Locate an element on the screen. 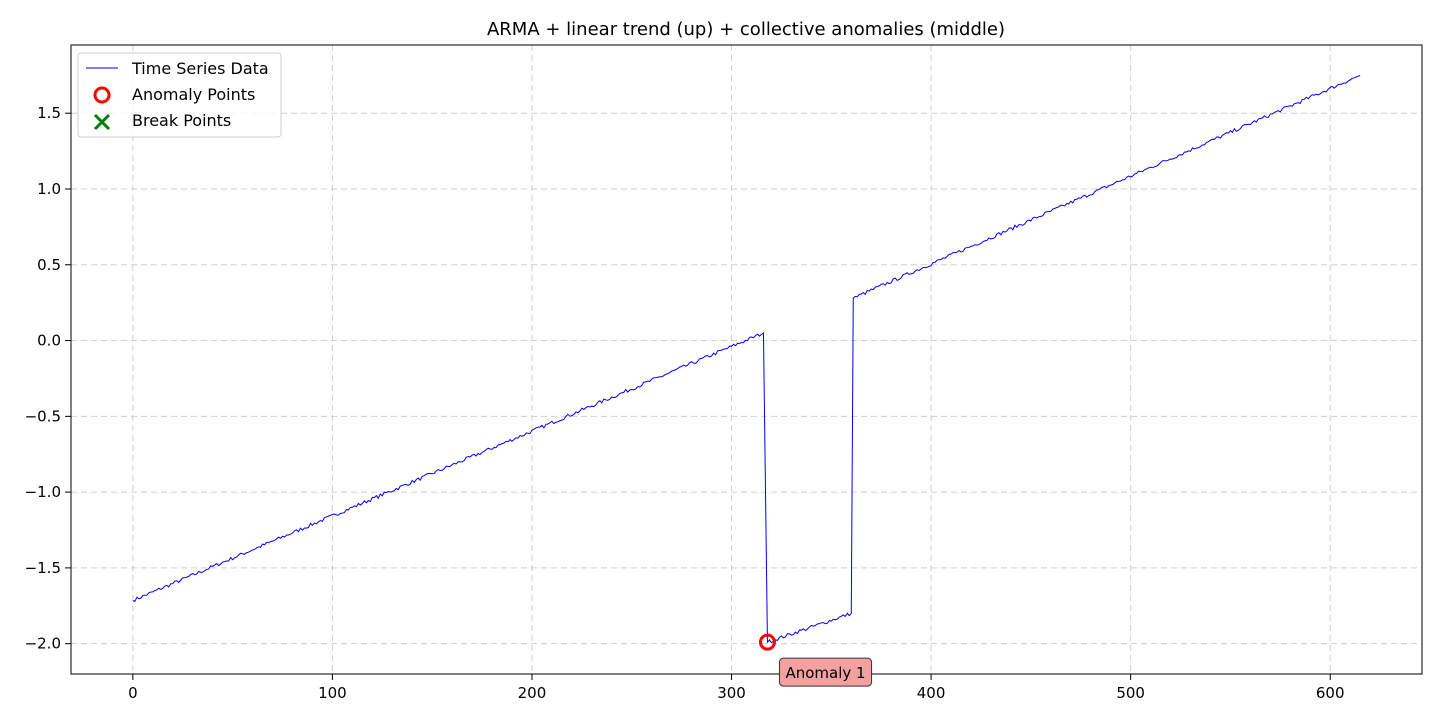 Image resolution: width=1440 pixels, height=724 pixels. y-tick-label: 1.5 is located at coordinates (49, 113).